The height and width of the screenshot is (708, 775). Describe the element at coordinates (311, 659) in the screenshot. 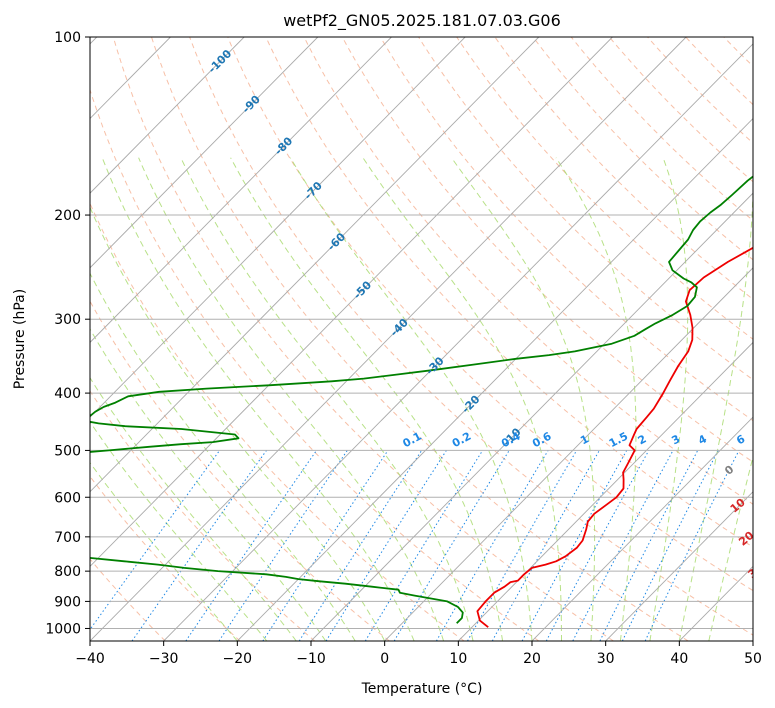

I see `x-tick-label: −10` at that location.